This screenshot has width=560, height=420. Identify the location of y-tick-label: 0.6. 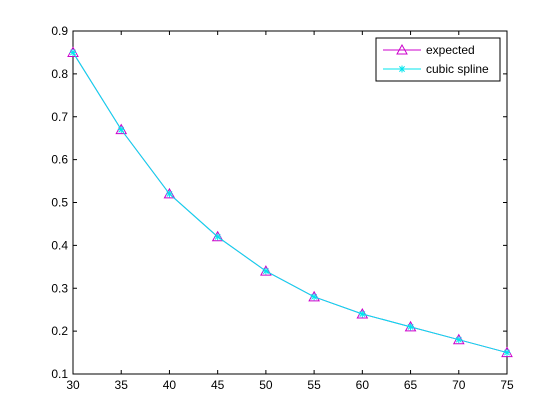
(59, 160).